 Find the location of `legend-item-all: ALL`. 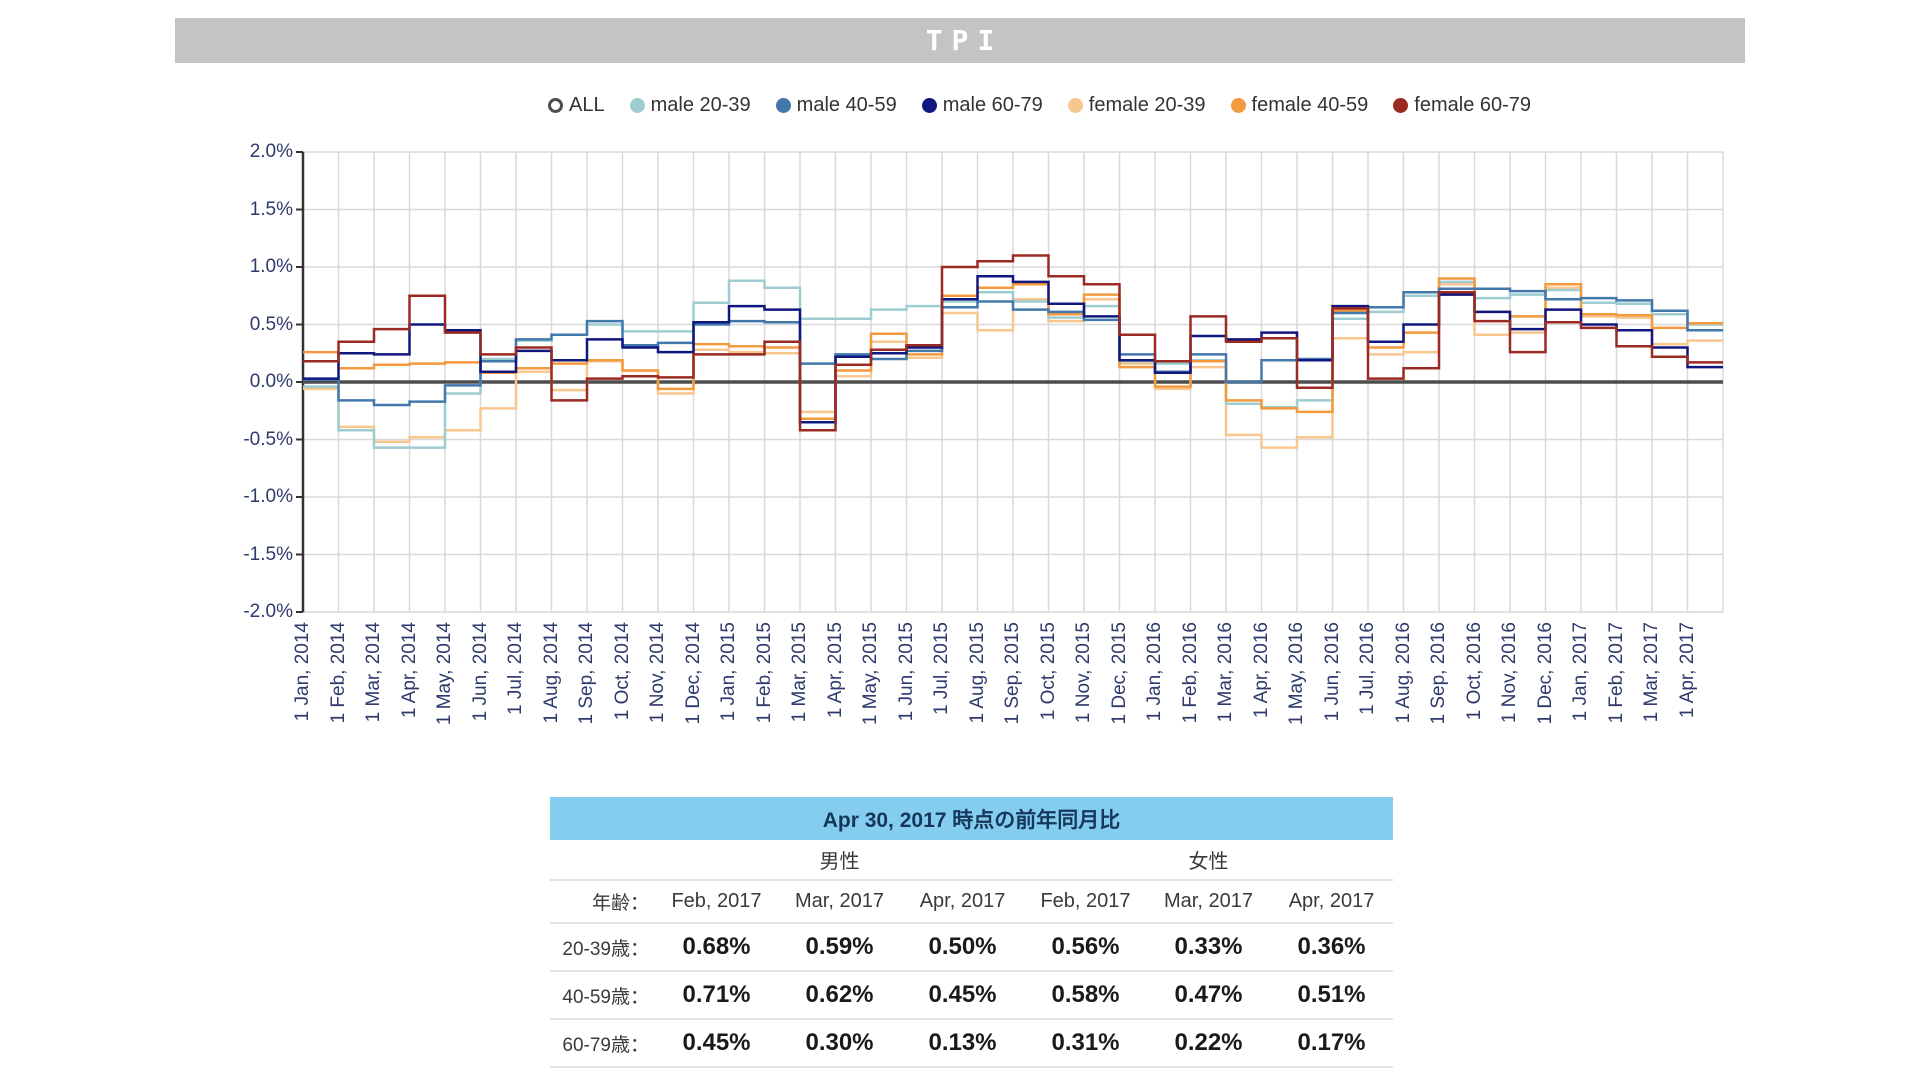

legend-item-all: ALL is located at coordinates (576, 105).